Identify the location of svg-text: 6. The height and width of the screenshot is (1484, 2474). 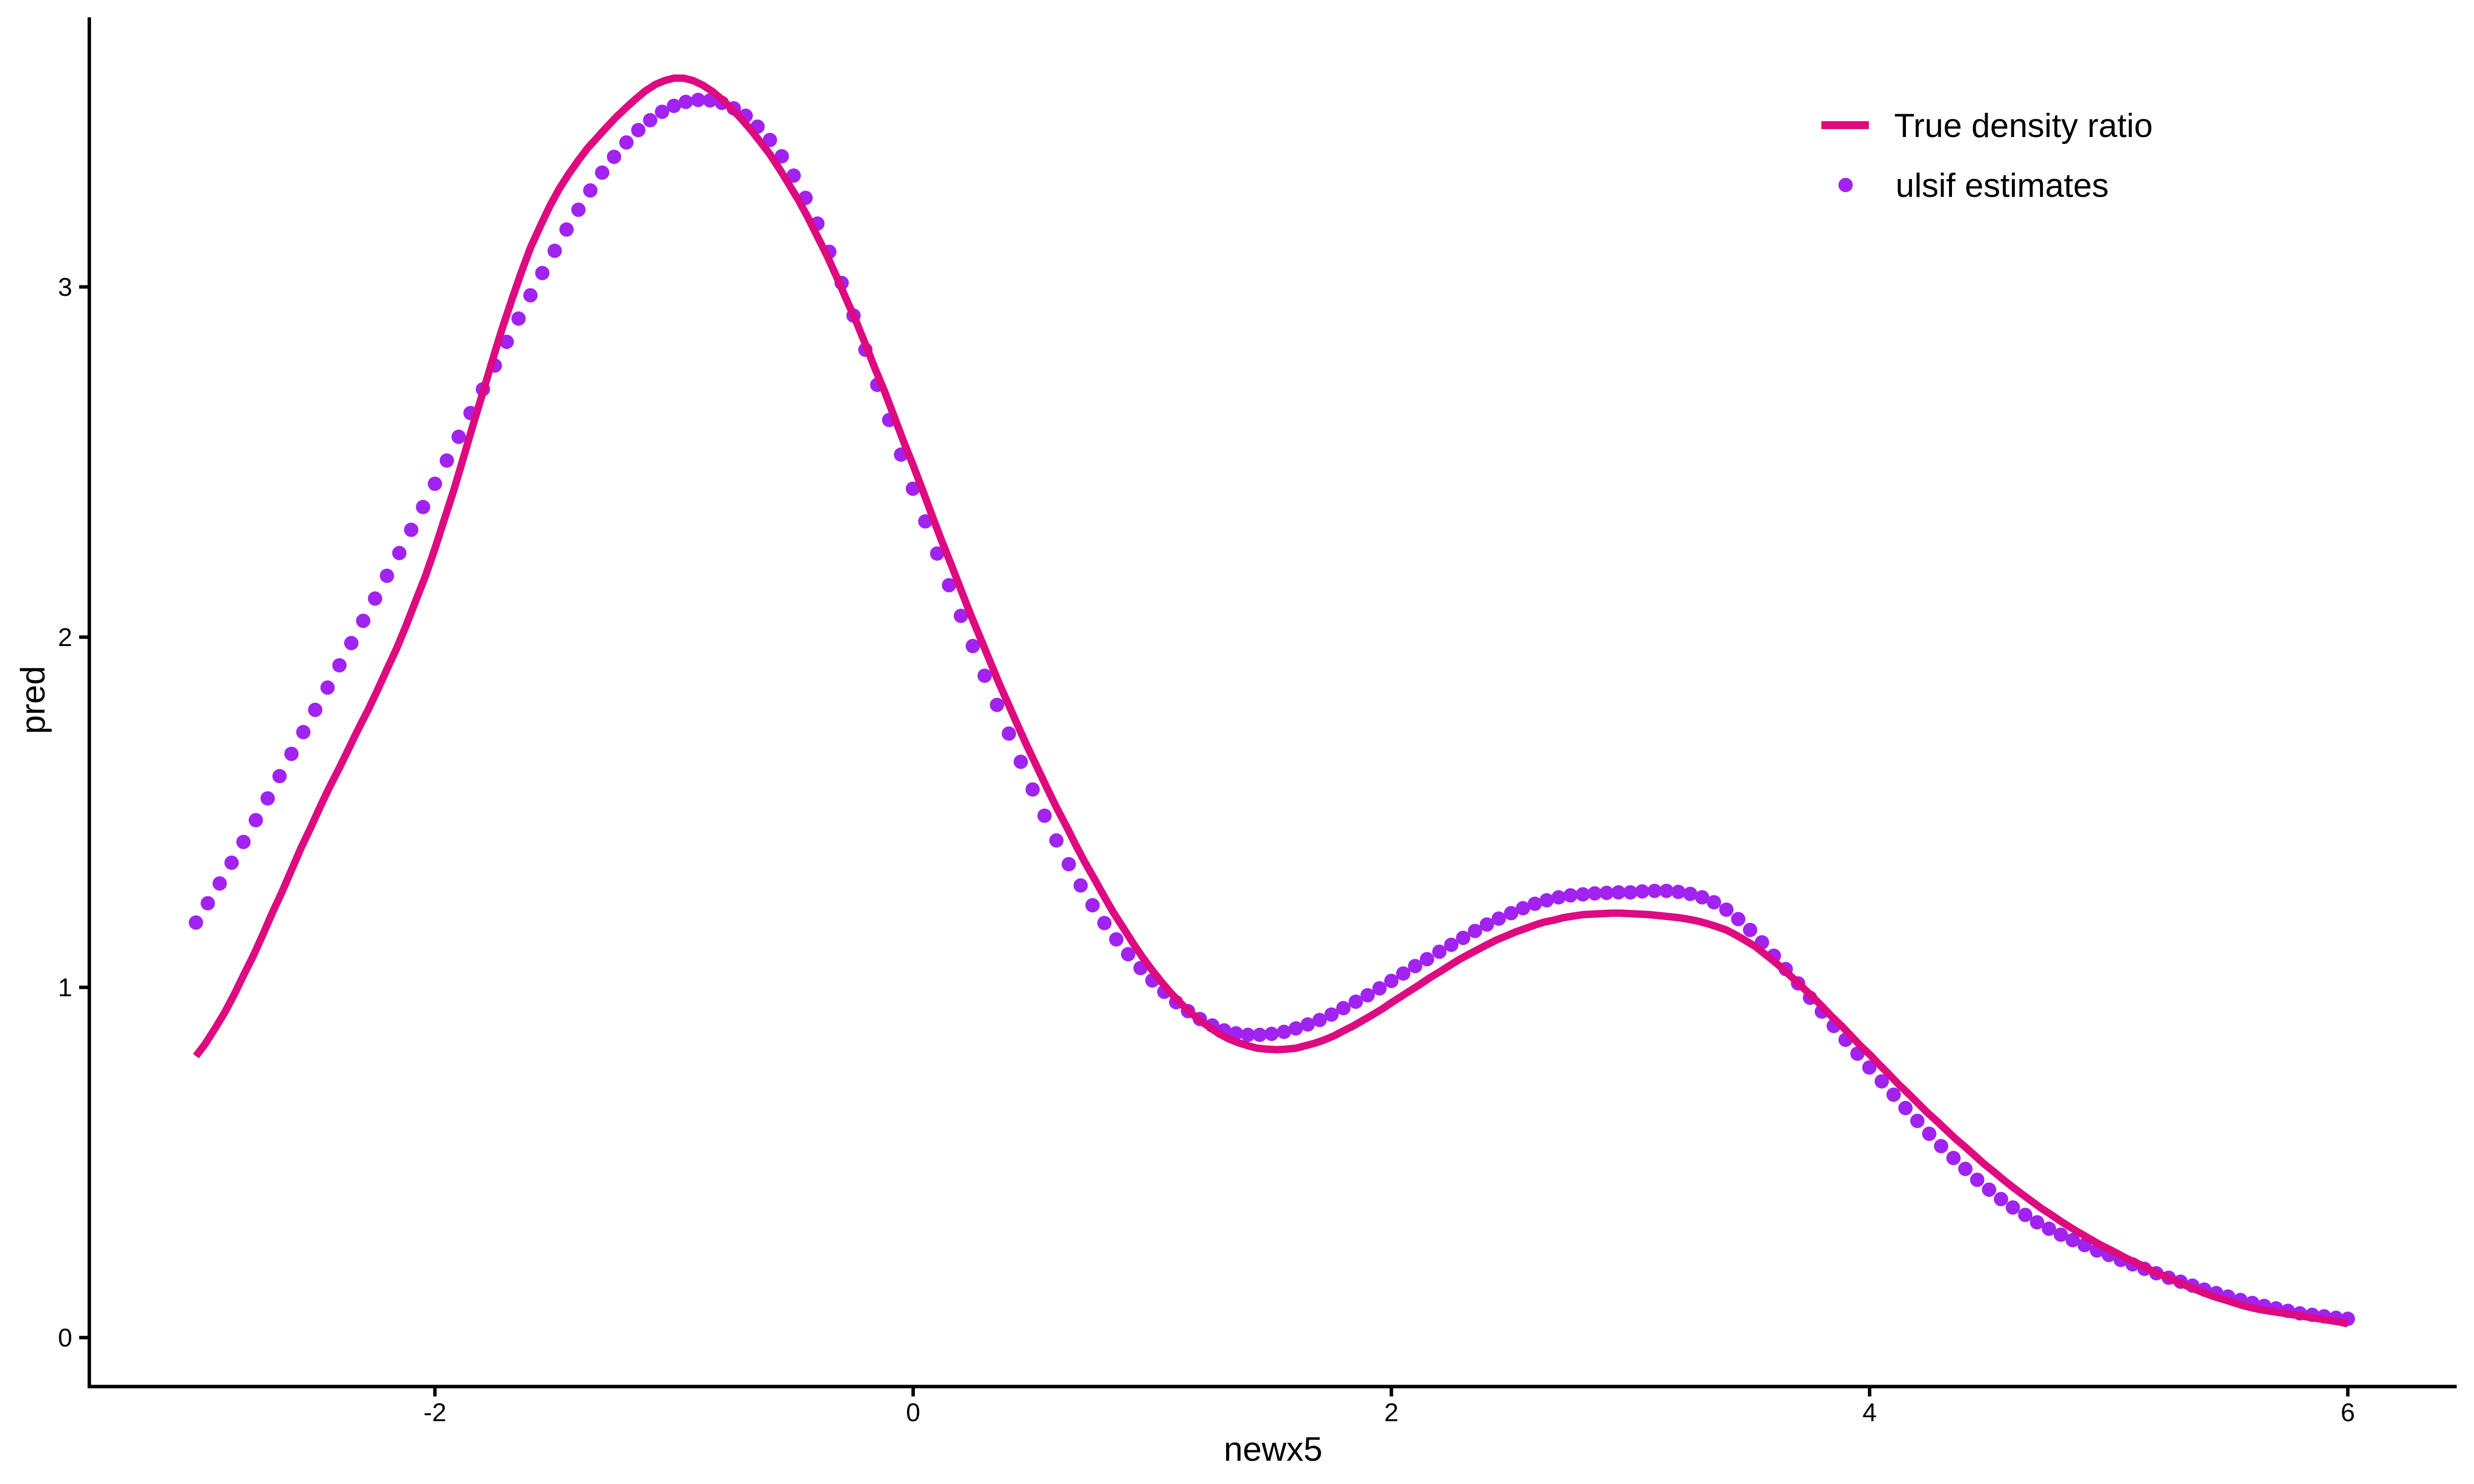
(2348, 1412).